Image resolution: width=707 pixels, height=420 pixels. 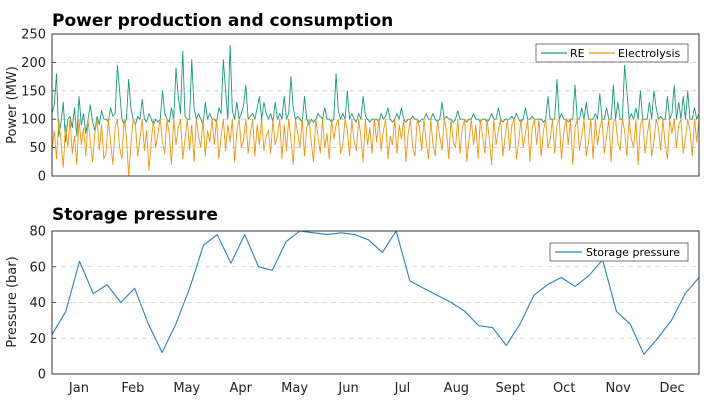 I want to click on power-y-tick-label: 100, so click(x=33, y=120).